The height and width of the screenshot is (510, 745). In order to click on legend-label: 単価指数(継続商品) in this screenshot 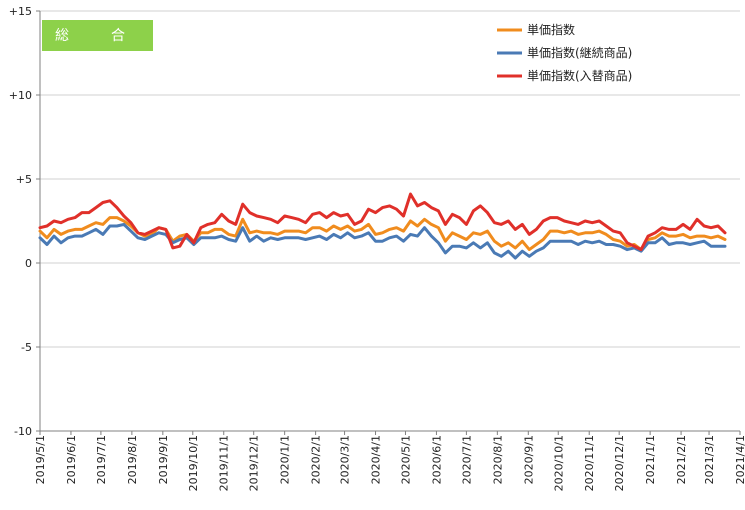, I will do `click(579, 52)`.